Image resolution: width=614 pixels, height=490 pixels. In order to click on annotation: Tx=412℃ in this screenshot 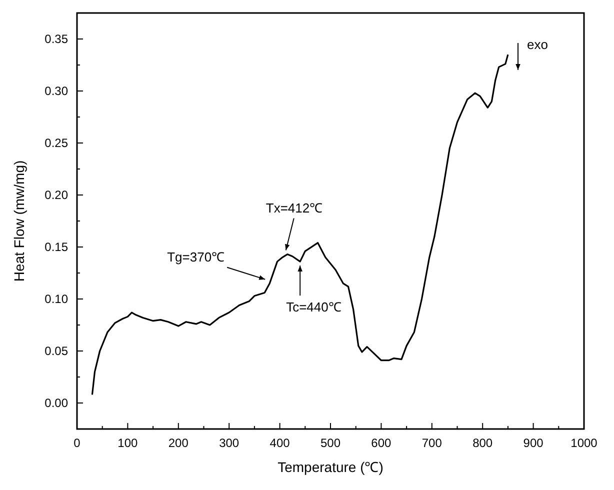, I will do `click(294, 208)`.